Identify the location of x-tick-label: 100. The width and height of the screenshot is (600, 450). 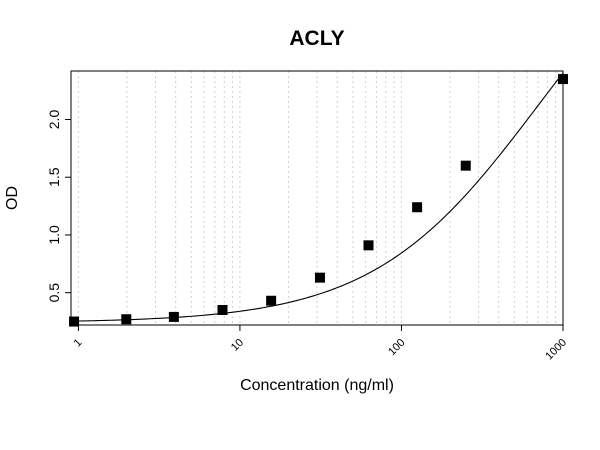
(396, 347).